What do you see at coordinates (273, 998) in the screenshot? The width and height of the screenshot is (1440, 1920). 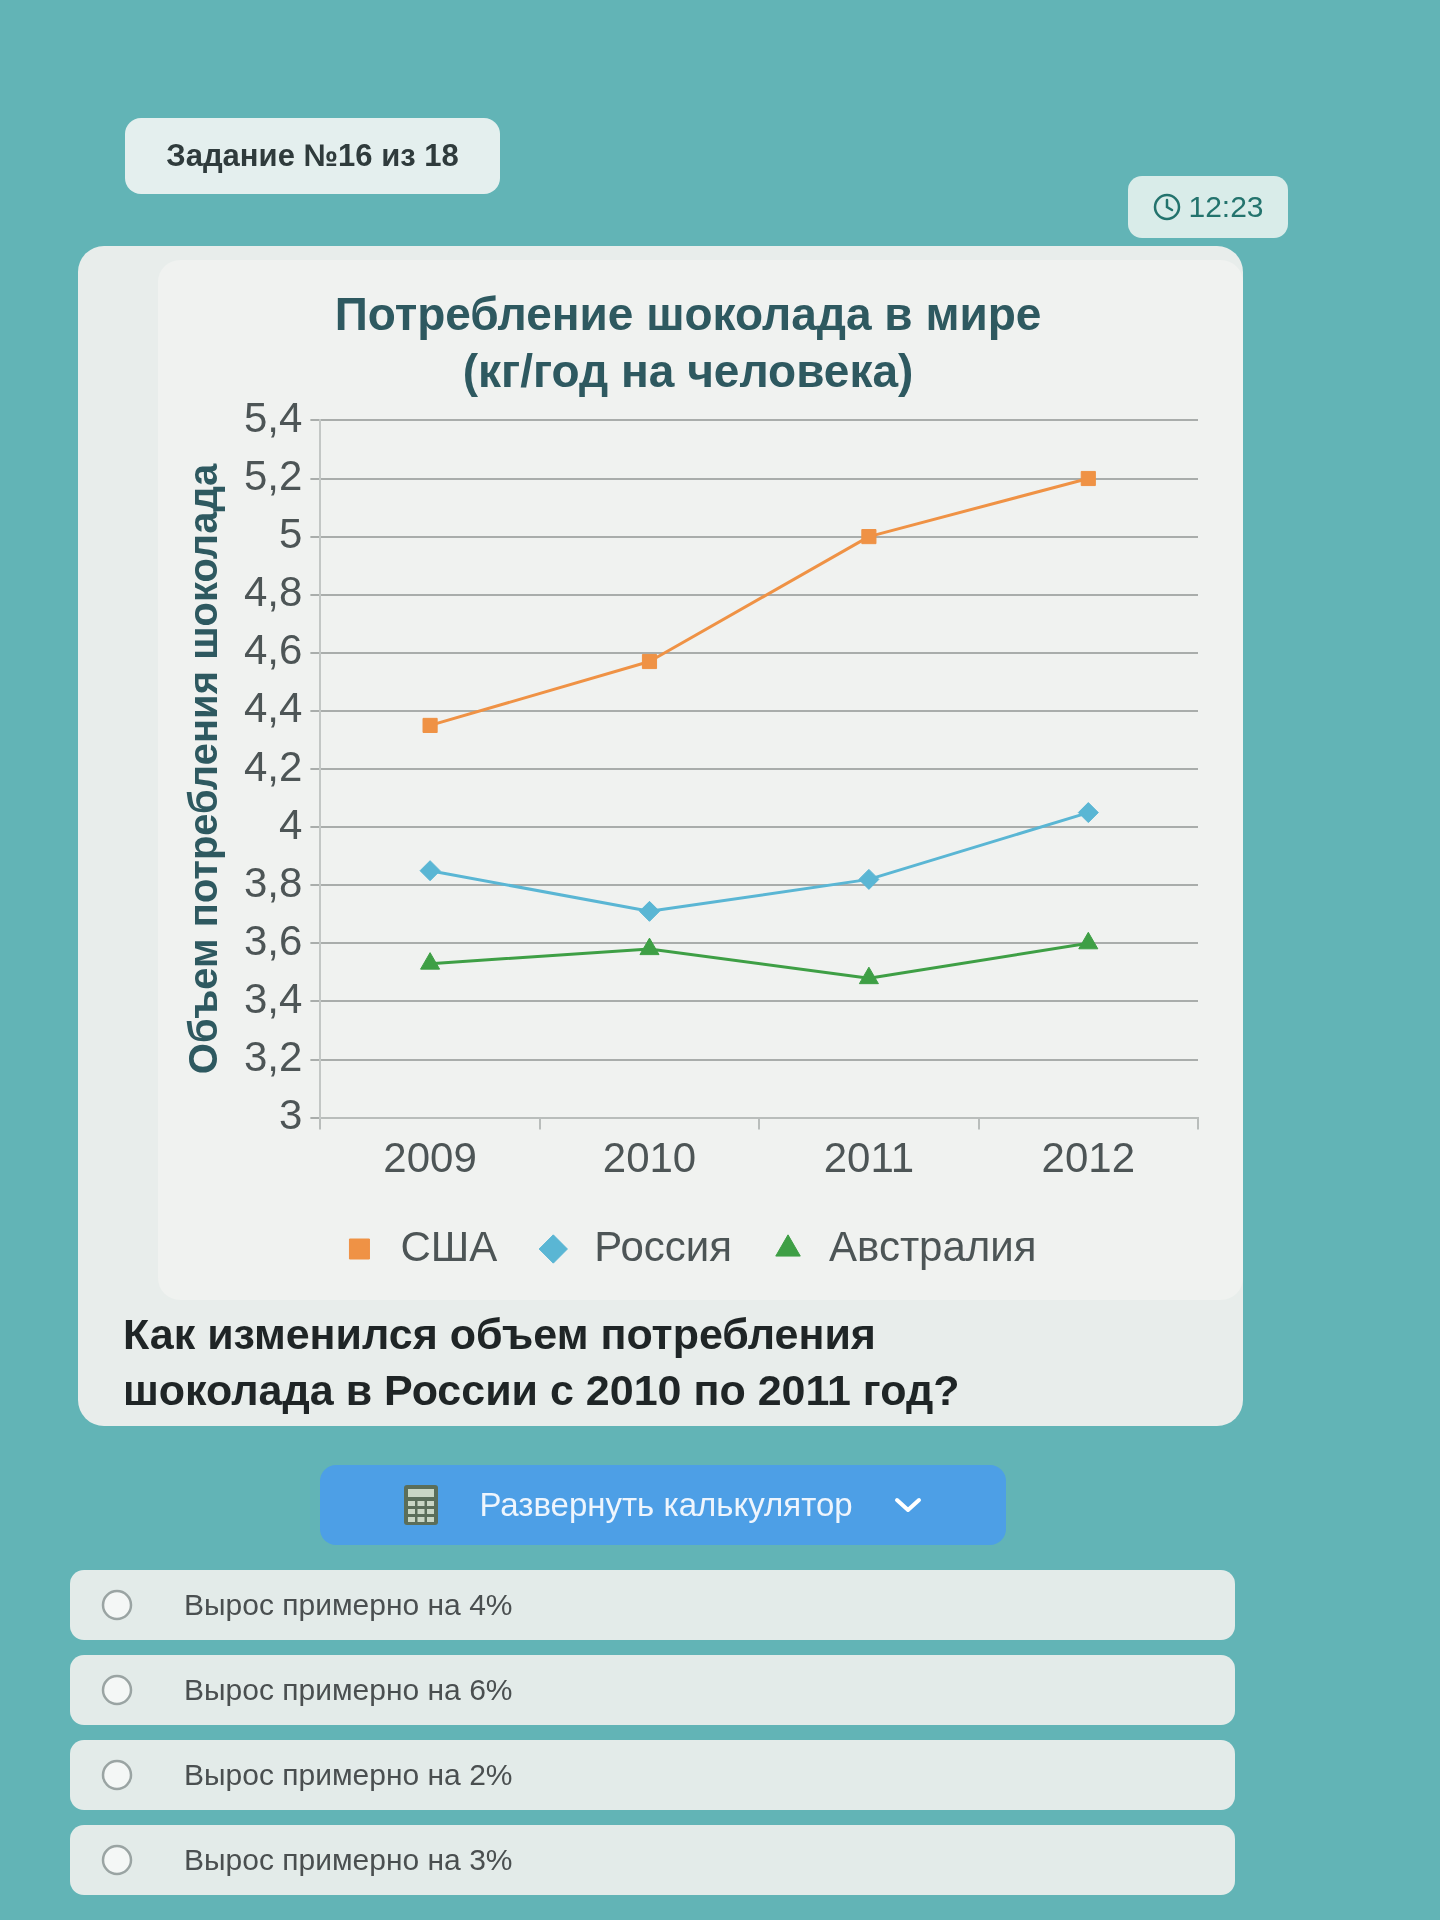 I see `y-tick-label: 3,4` at bounding box center [273, 998].